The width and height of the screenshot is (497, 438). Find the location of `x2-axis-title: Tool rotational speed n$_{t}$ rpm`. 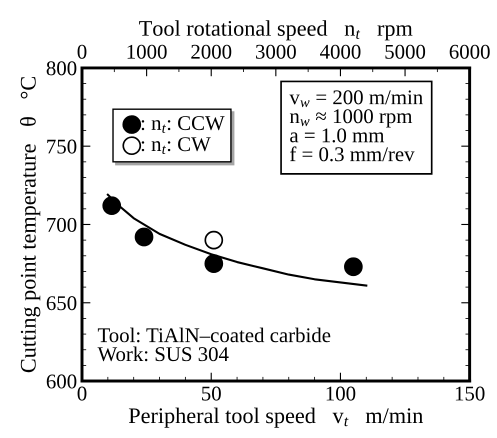

x2-axis-title: Tool rotational speed n$_{t}$ rpm is located at coordinates (275, 30).